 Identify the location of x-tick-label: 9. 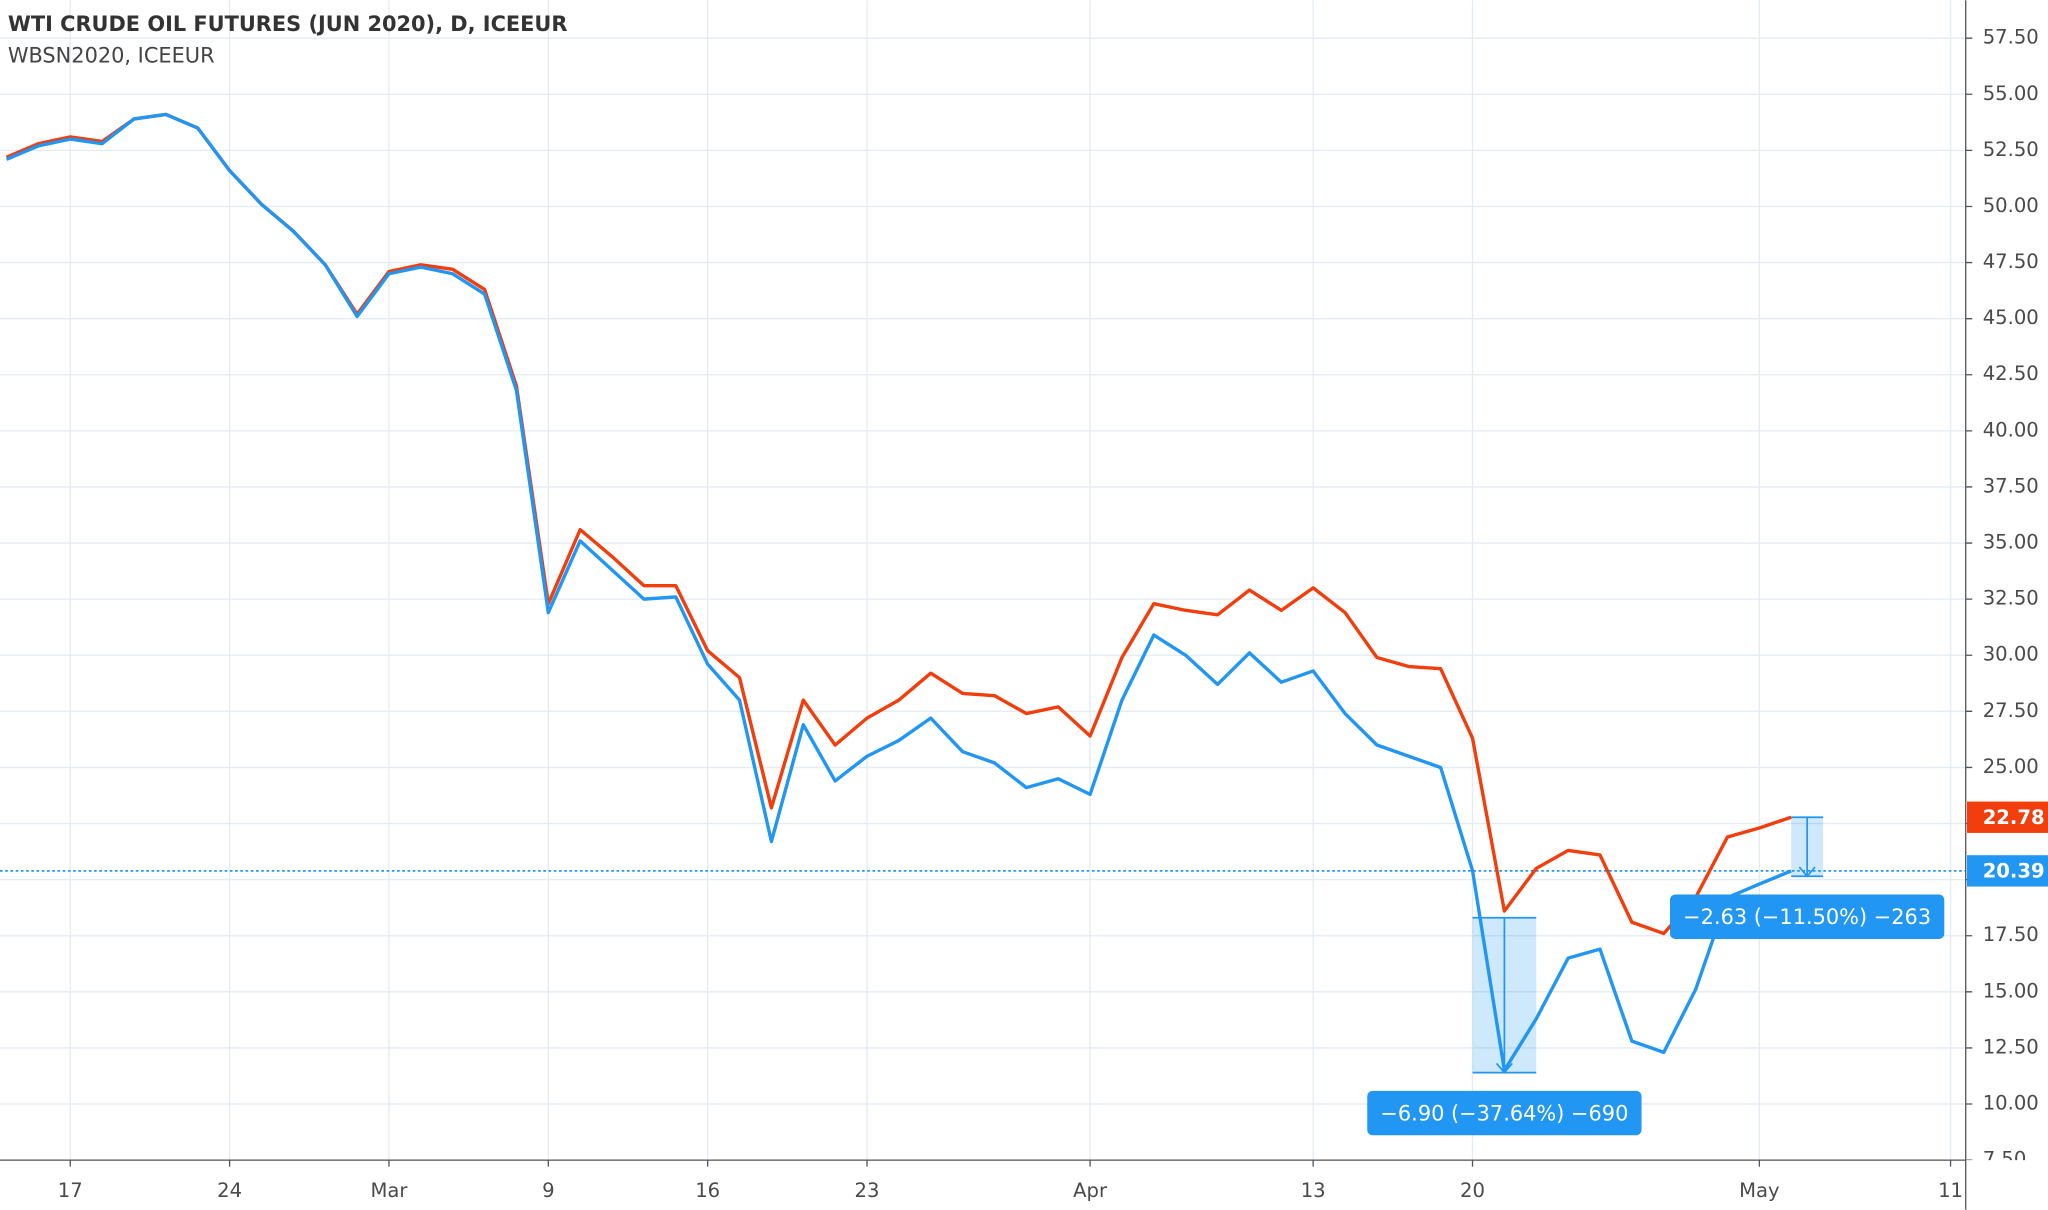
(548, 1190).